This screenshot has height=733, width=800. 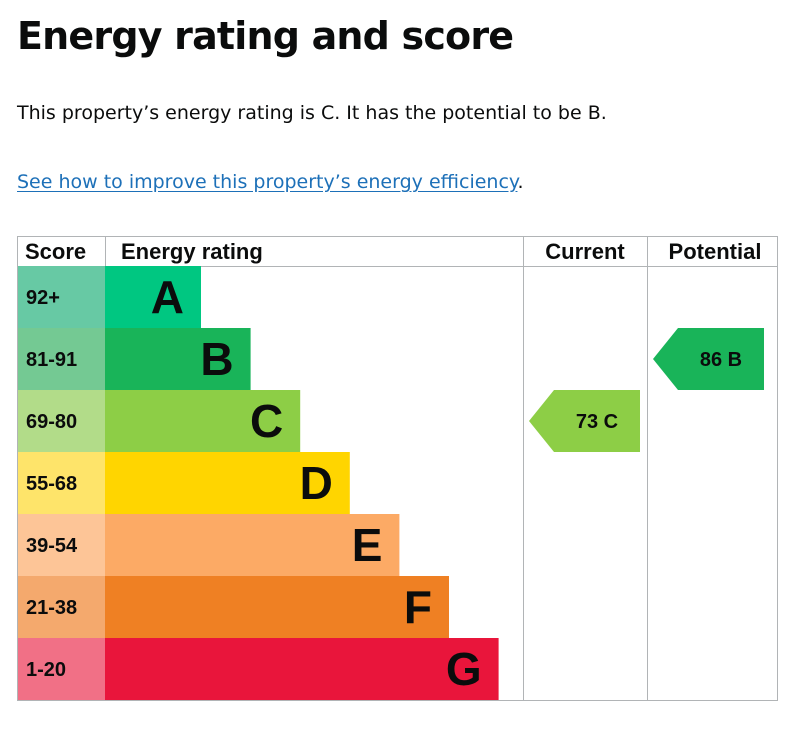 I want to click on score-range-c: 69-80, so click(x=51, y=422).